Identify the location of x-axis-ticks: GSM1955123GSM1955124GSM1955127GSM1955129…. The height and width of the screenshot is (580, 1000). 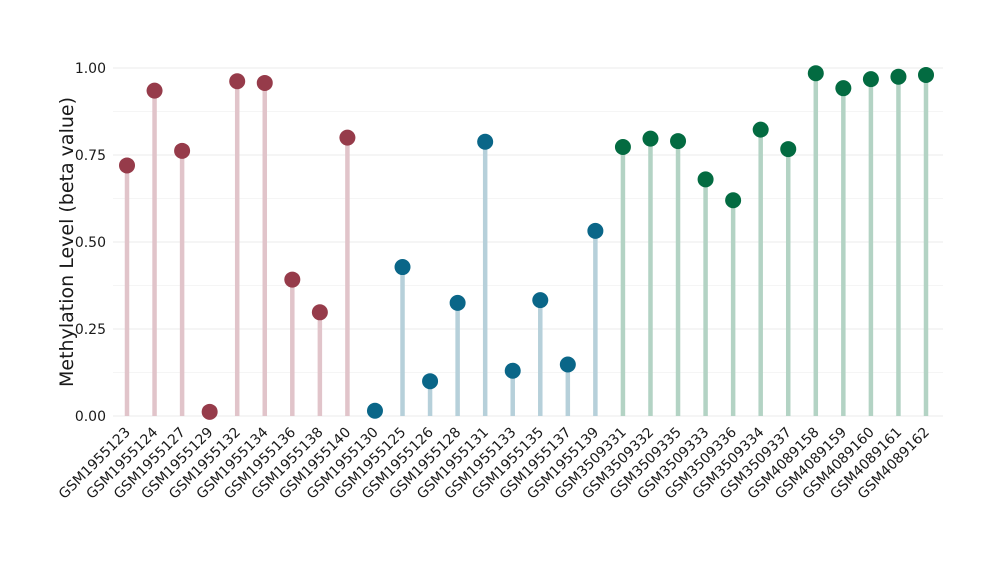
(494, 463).